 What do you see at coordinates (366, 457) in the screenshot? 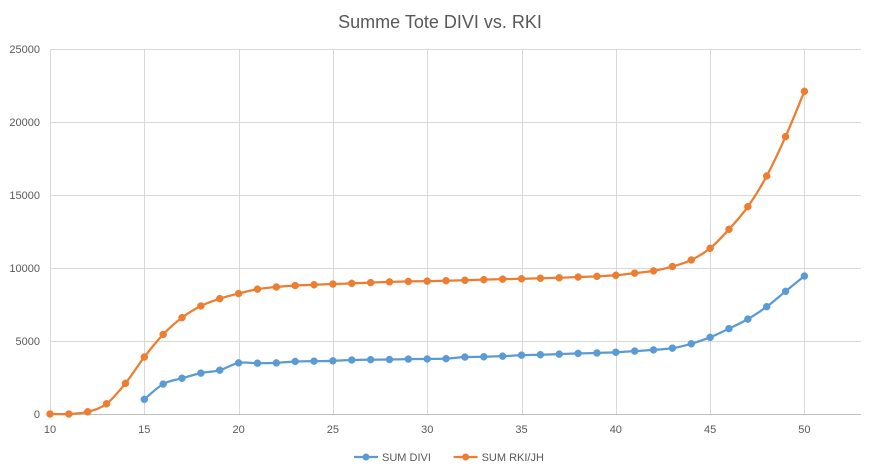
I see `legend-point-marker` at bounding box center [366, 457].